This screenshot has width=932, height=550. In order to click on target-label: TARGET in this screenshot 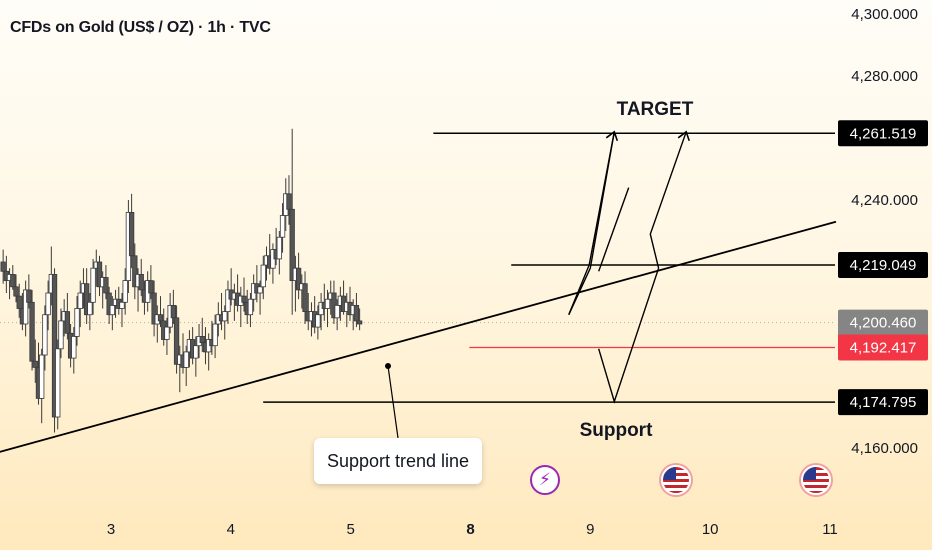, I will do `click(655, 109)`.